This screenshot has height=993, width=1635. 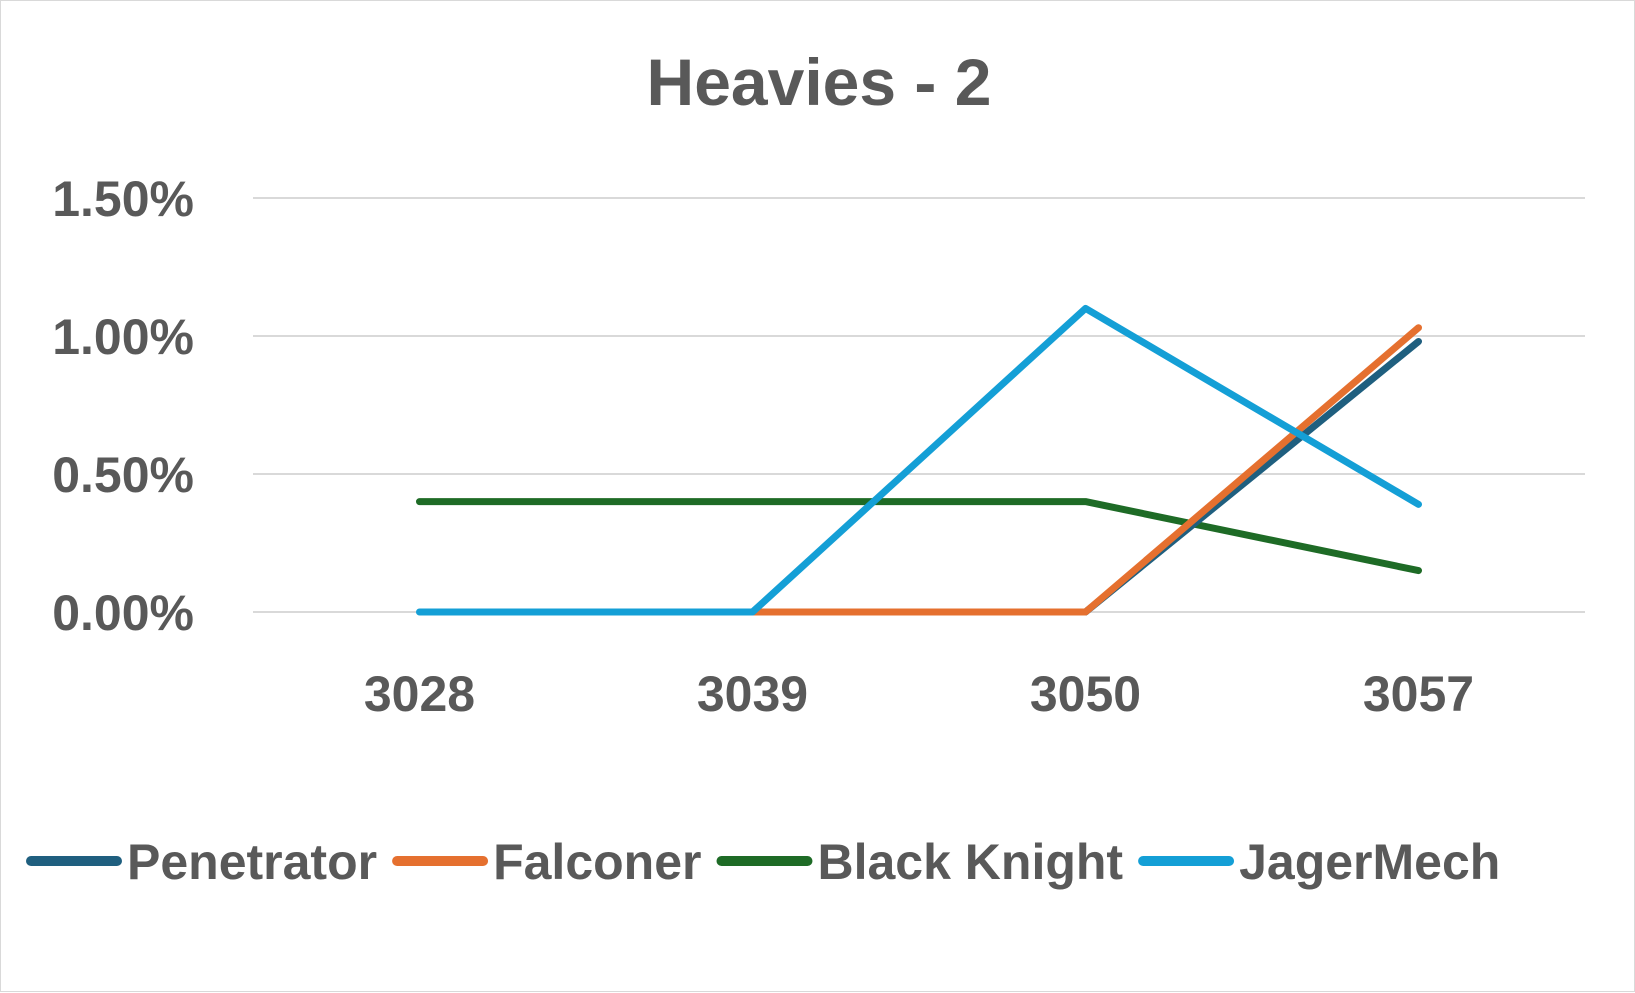 I want to click on legend-label-penetrator: Penetrator, so click(x=252, y=862).